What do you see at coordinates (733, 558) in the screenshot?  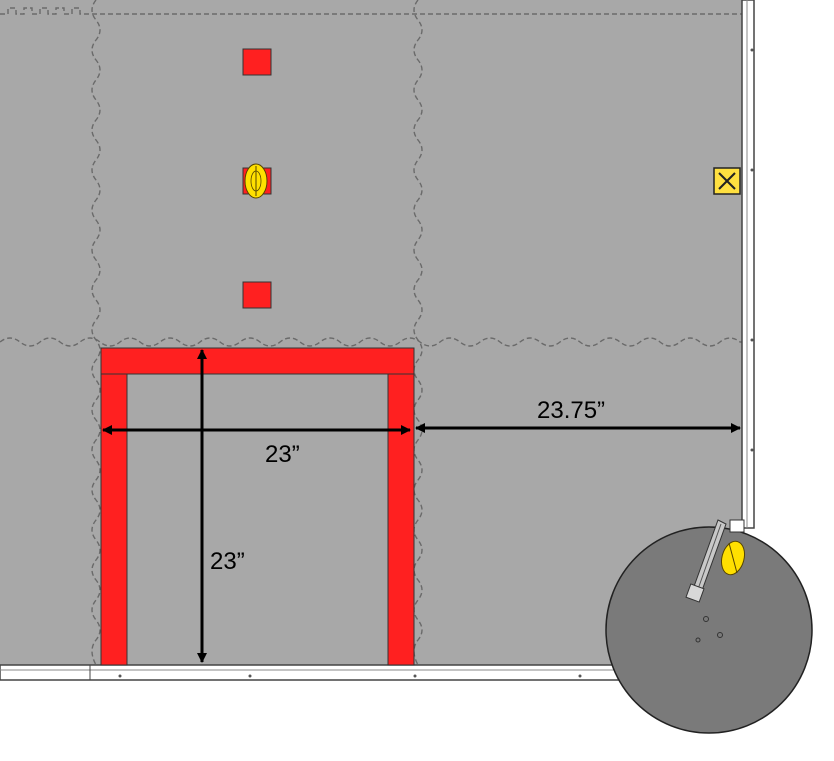 I see `yellow-beetle-disc` at bounding box center [733, 558].